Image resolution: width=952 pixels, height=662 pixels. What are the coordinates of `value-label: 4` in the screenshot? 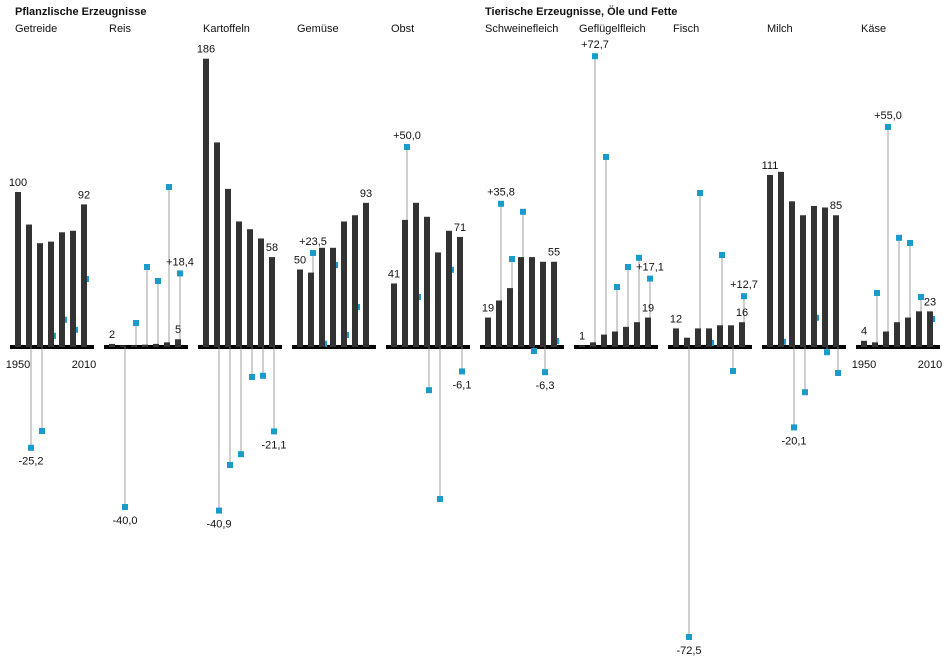 It's located at (864, 332).